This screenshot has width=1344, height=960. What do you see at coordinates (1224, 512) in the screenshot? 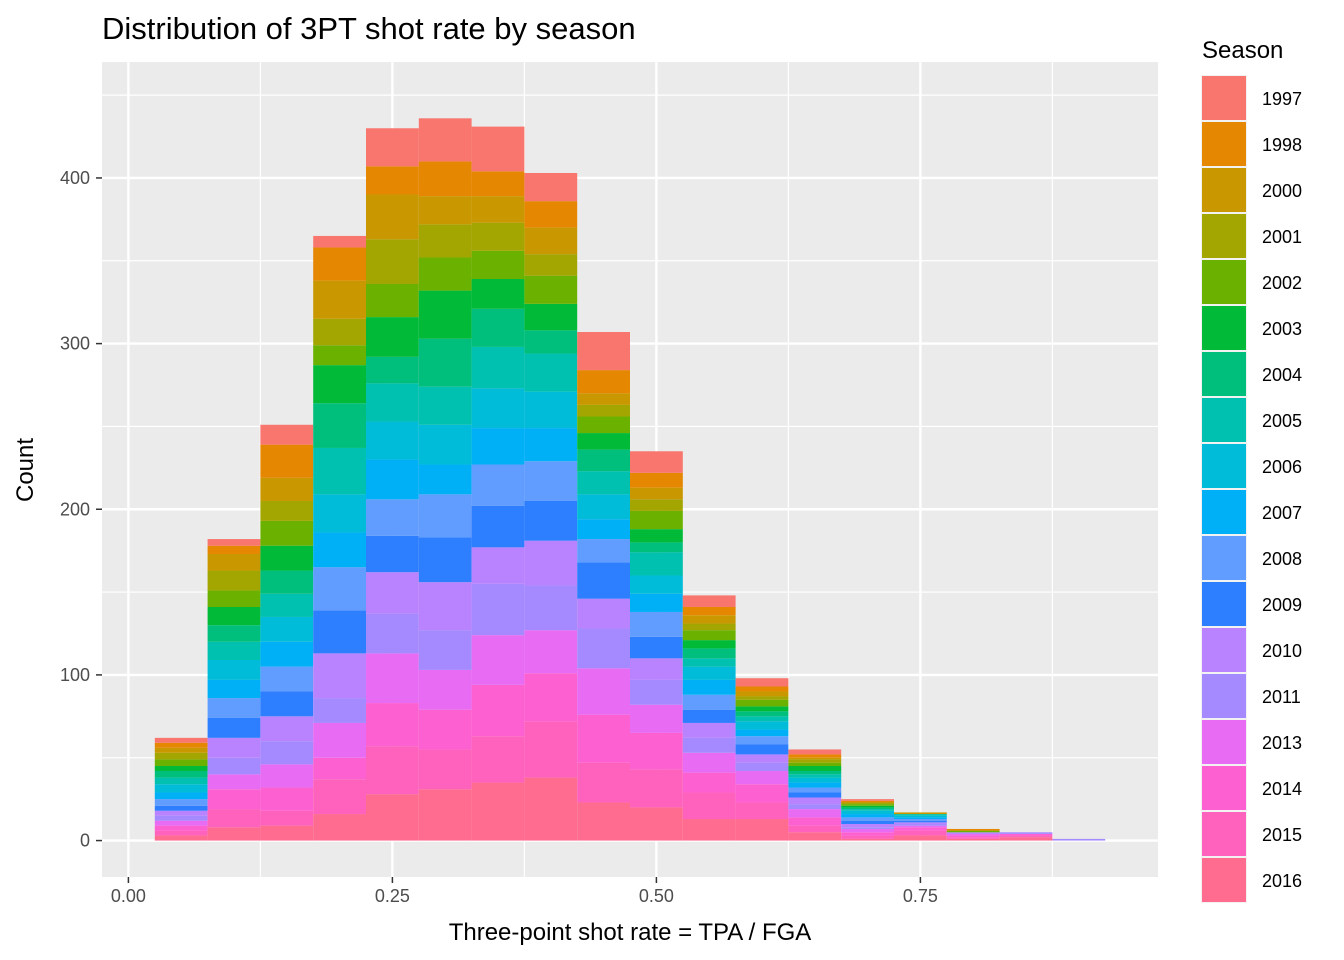
I see `legend-key-2007` at bounding box center [1224, 512].